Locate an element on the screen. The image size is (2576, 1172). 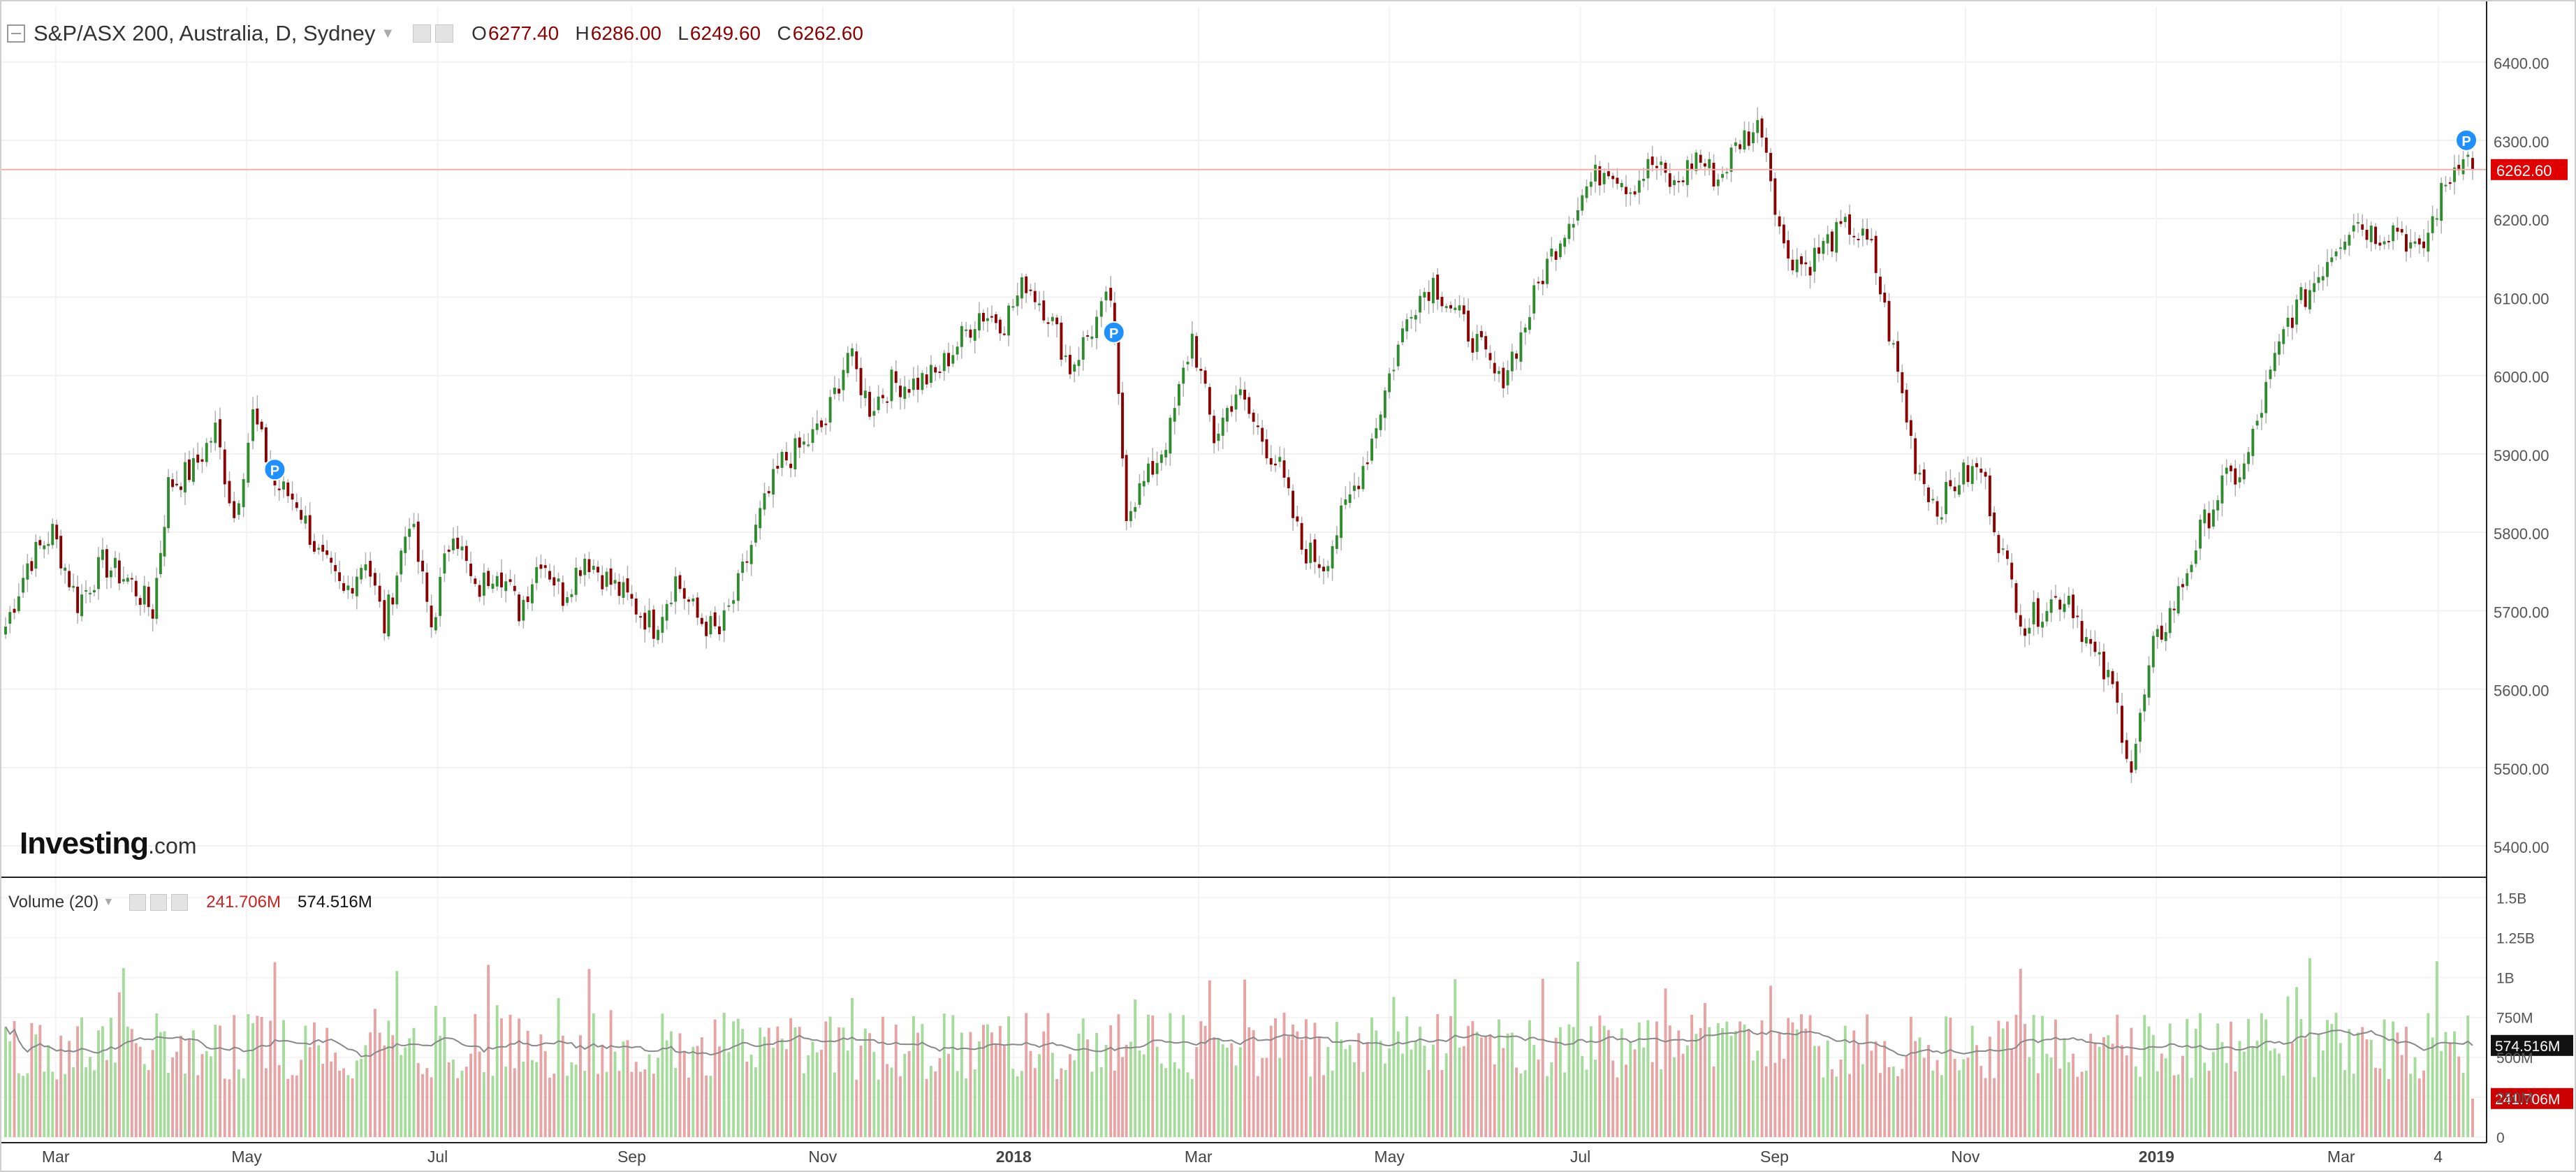
volume-title: Volume (20) is located at coordinates (53, 902).